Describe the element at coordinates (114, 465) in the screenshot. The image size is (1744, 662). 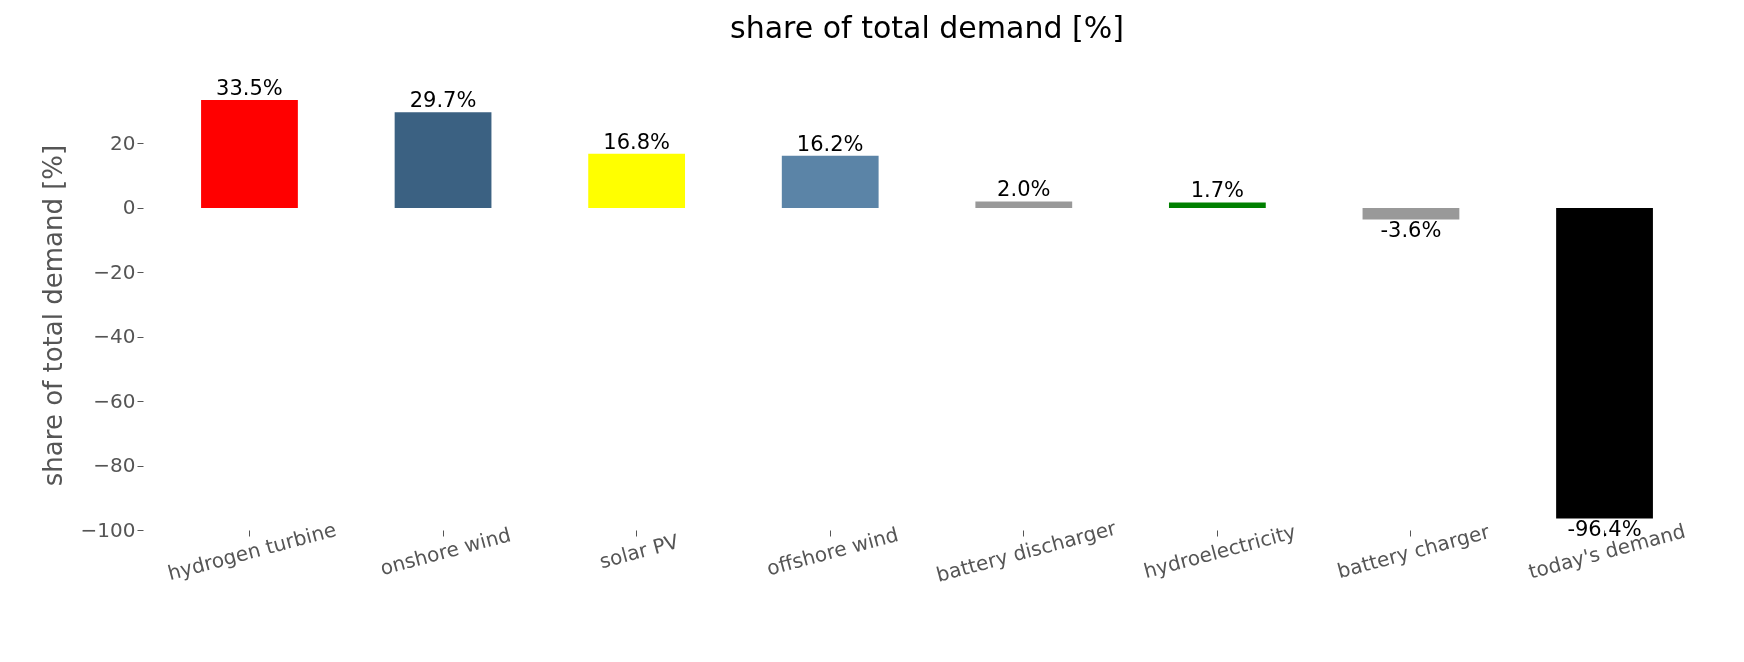
I see `y-tick-label: −80` at that location.